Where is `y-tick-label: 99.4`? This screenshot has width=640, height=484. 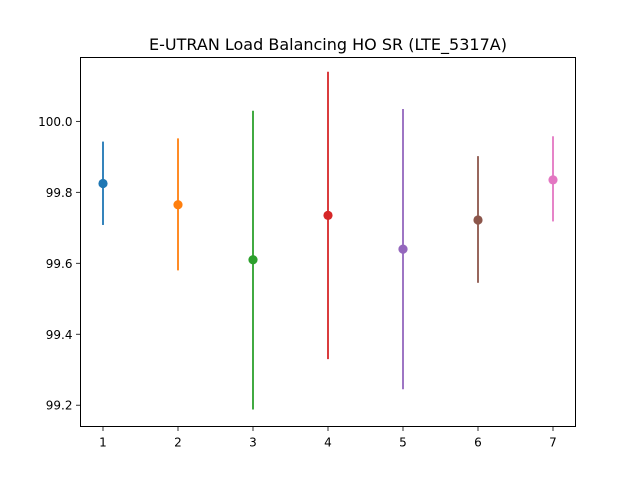
y-tick-label: 99.4 is located at coordinates (59, 335).